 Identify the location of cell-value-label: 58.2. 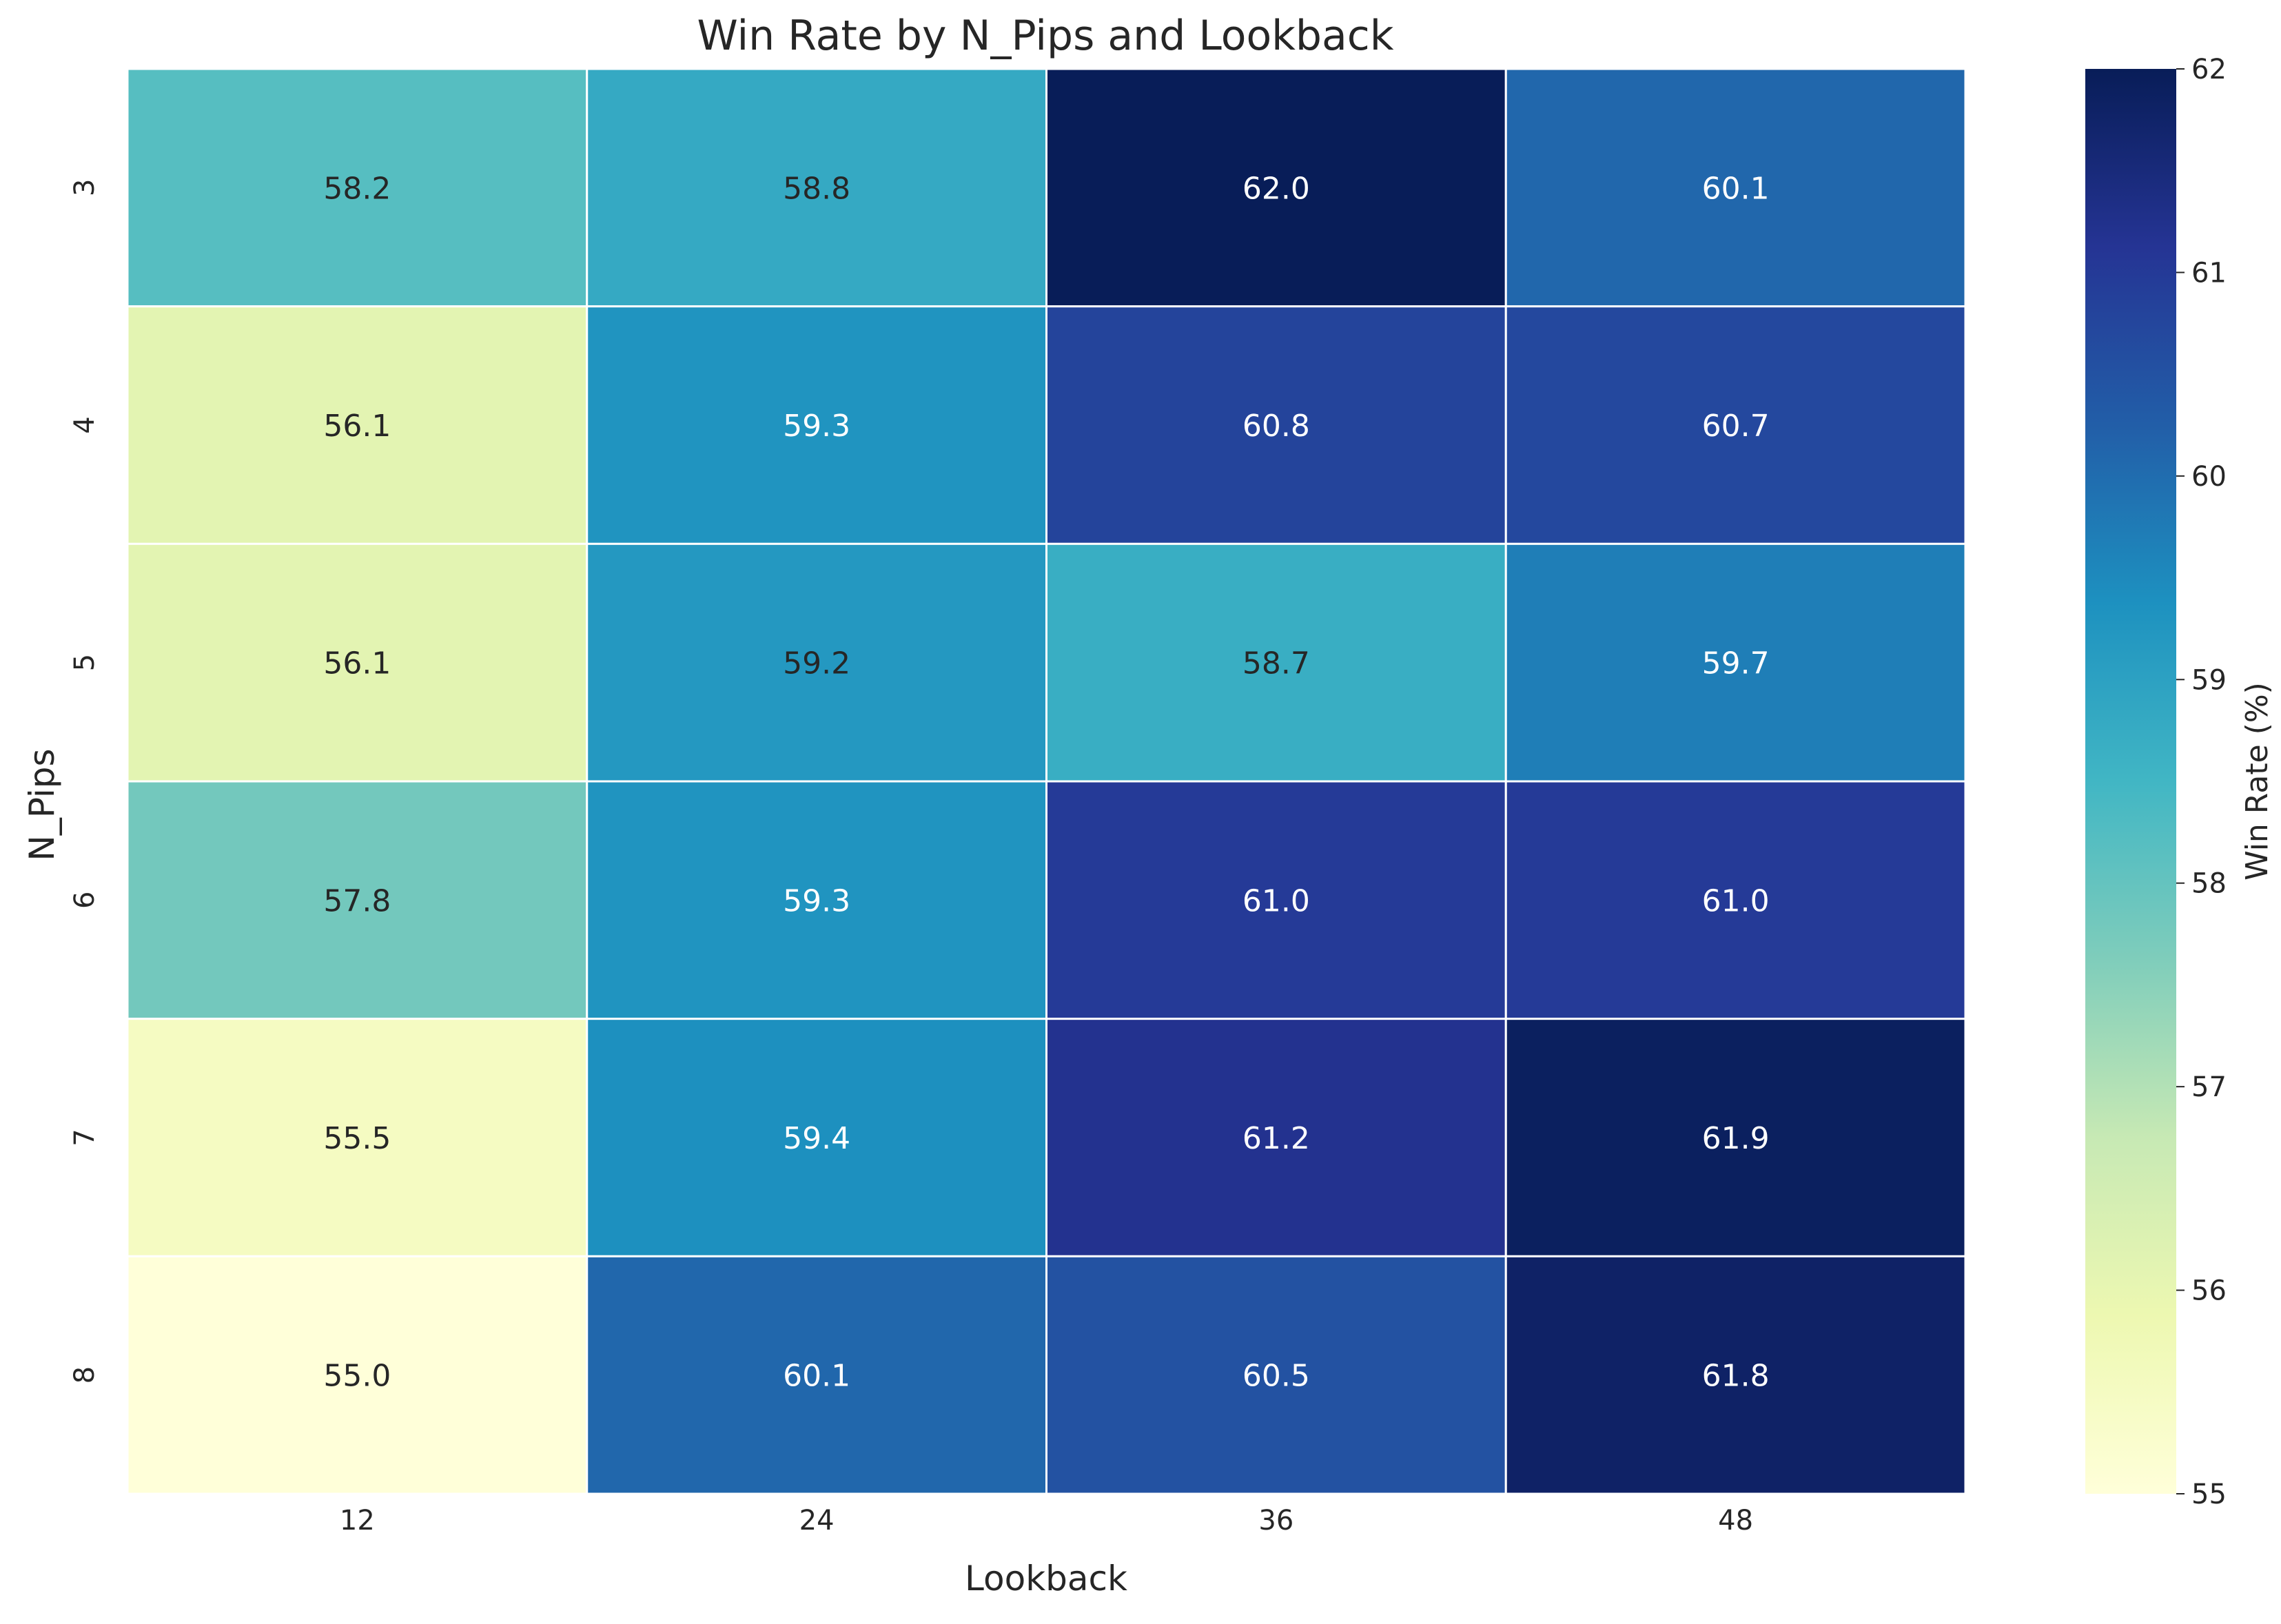
(357, 189).